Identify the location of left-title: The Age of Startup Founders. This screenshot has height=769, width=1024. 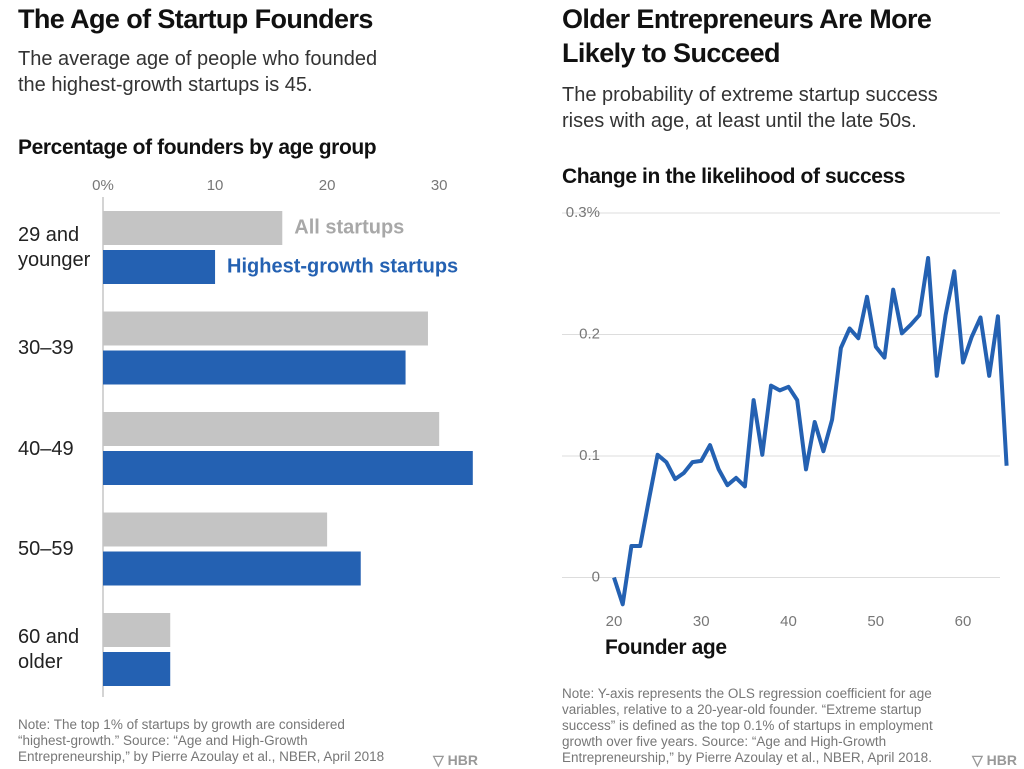
(195, 19).